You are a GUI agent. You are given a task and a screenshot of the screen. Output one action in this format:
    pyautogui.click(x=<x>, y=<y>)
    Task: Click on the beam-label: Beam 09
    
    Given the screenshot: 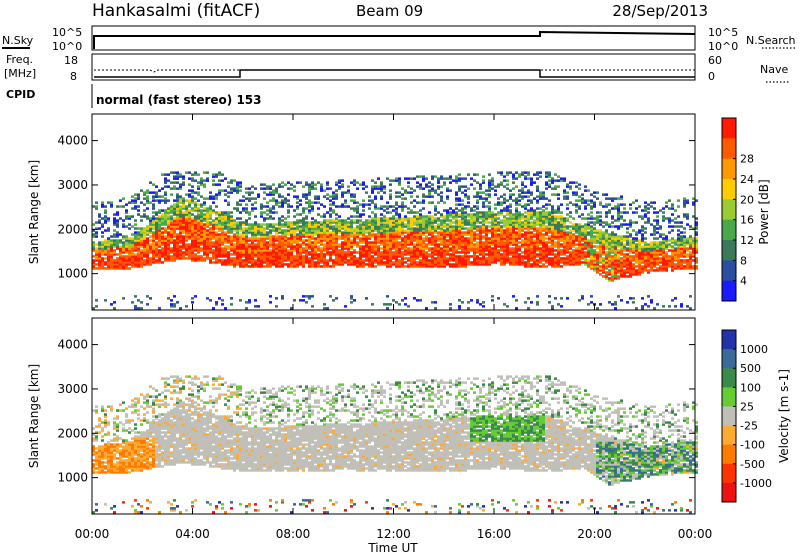 What is the action you would take?
    pyautogui.click(x=389, y=11)
    